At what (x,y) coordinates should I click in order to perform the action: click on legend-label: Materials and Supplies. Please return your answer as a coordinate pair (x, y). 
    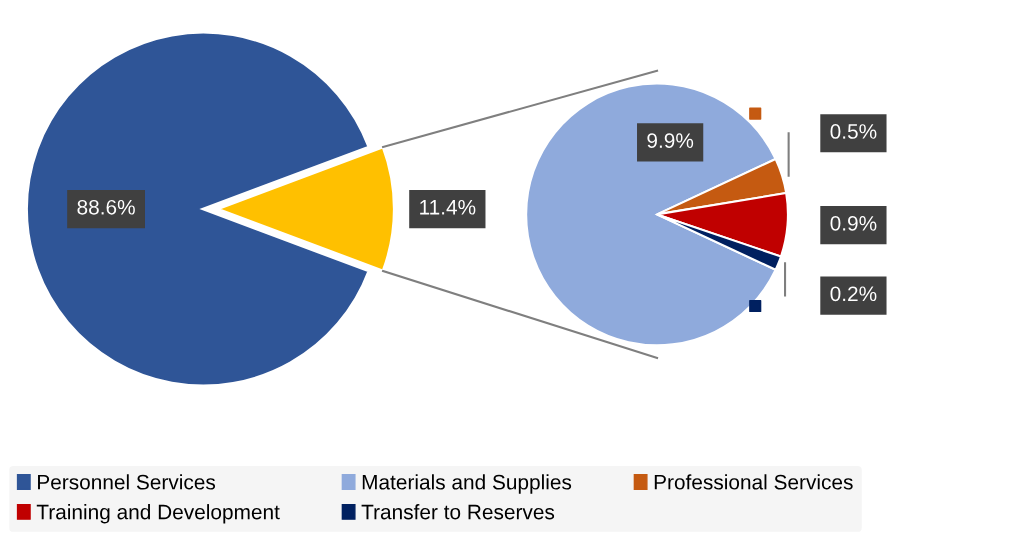
    Looking at the image, I should click on (467, 484).